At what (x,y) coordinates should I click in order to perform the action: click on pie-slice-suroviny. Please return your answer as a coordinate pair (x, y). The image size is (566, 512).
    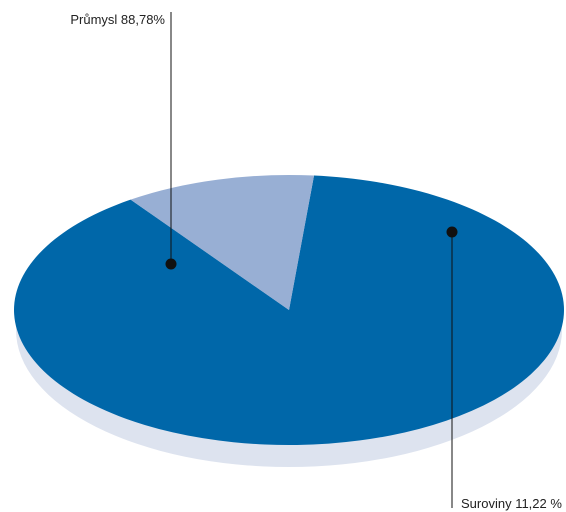
    Looking at the image, I should click on (222, 242).